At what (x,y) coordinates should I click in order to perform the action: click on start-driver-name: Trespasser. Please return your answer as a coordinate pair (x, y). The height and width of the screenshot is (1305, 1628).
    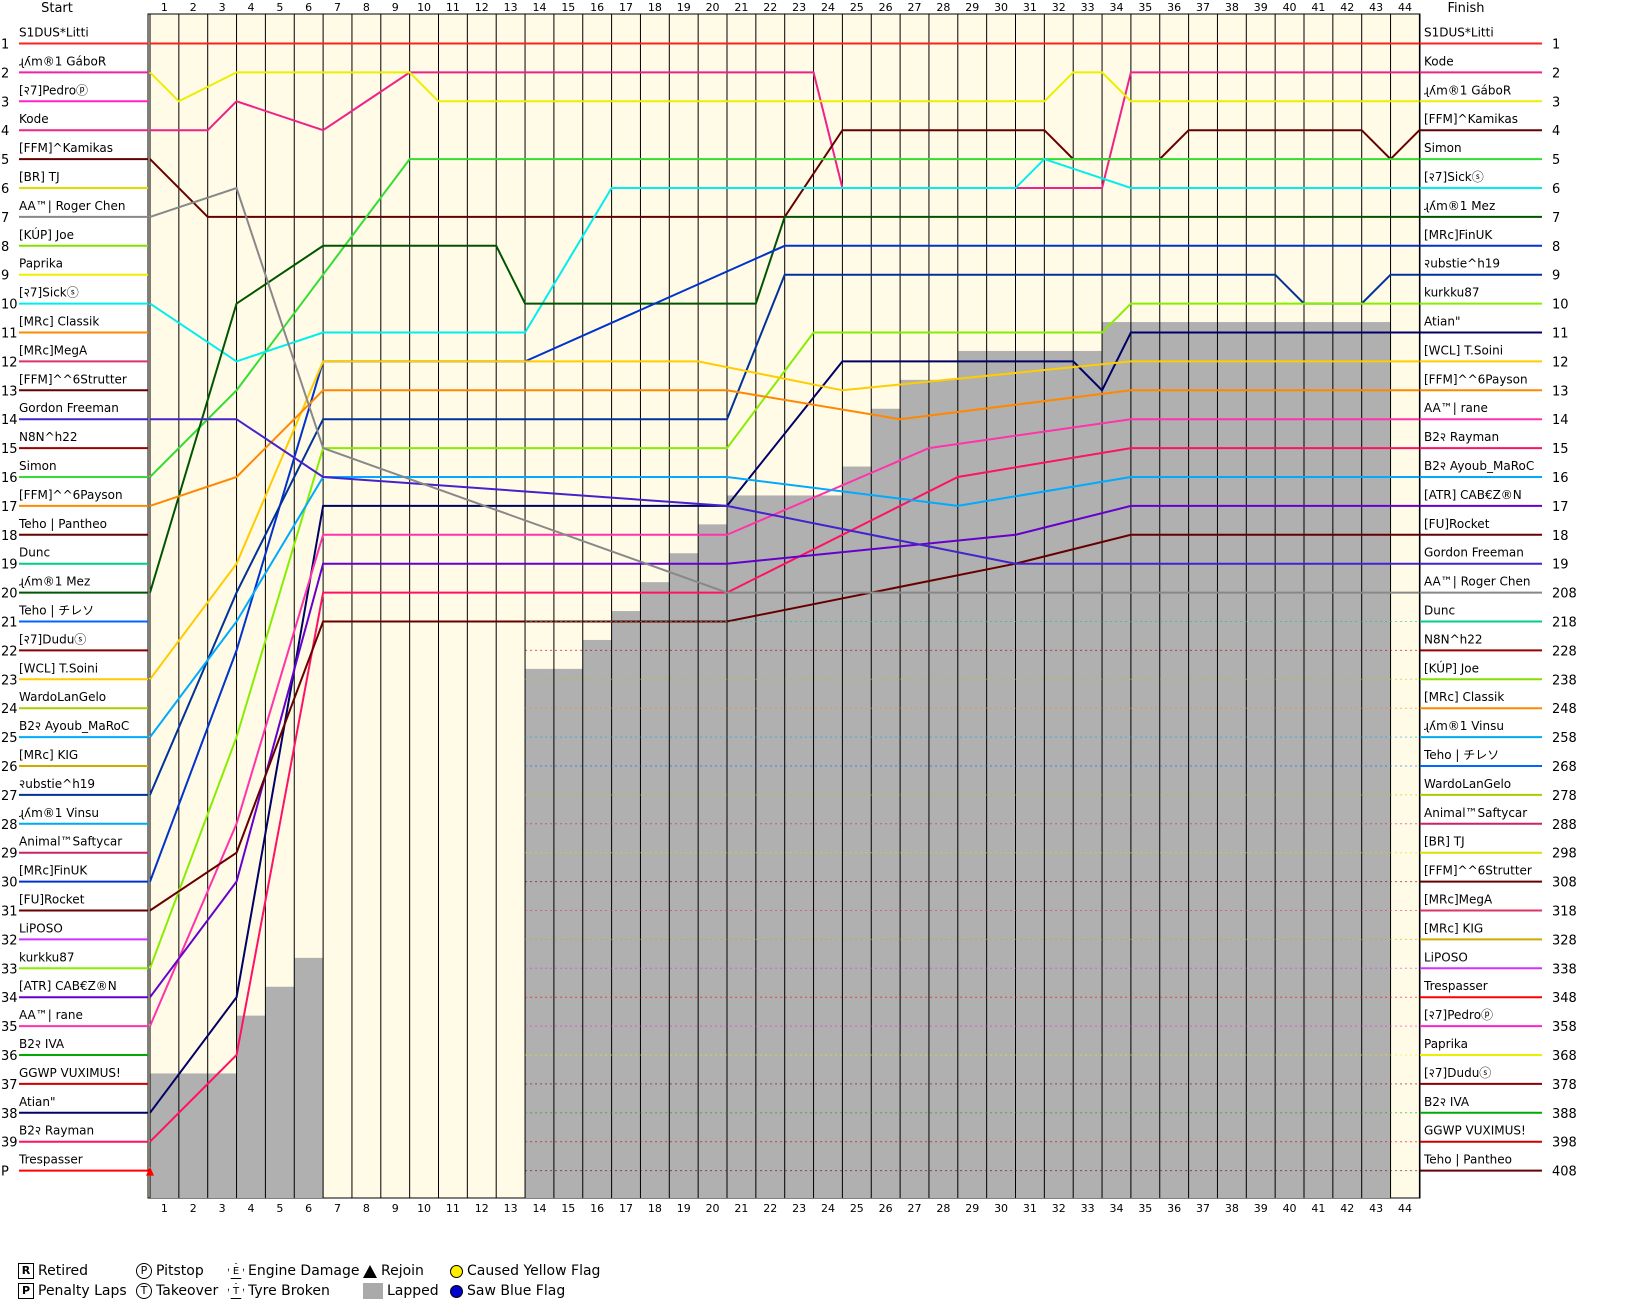
    Looking at the image, I should click on (50, 1160).